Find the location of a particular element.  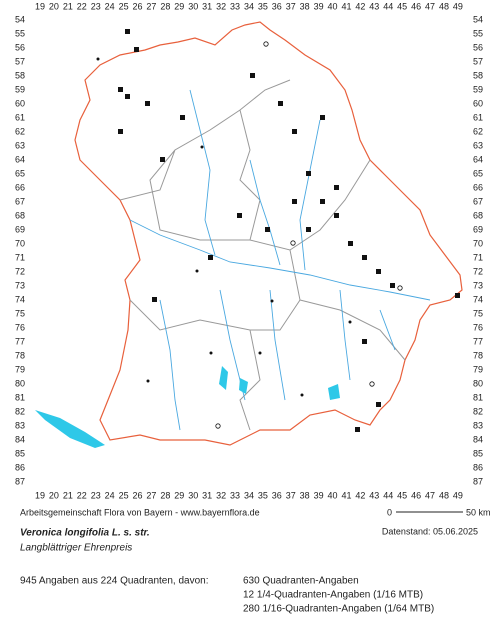

row-label: 76 is located at coordinates (20, 327).